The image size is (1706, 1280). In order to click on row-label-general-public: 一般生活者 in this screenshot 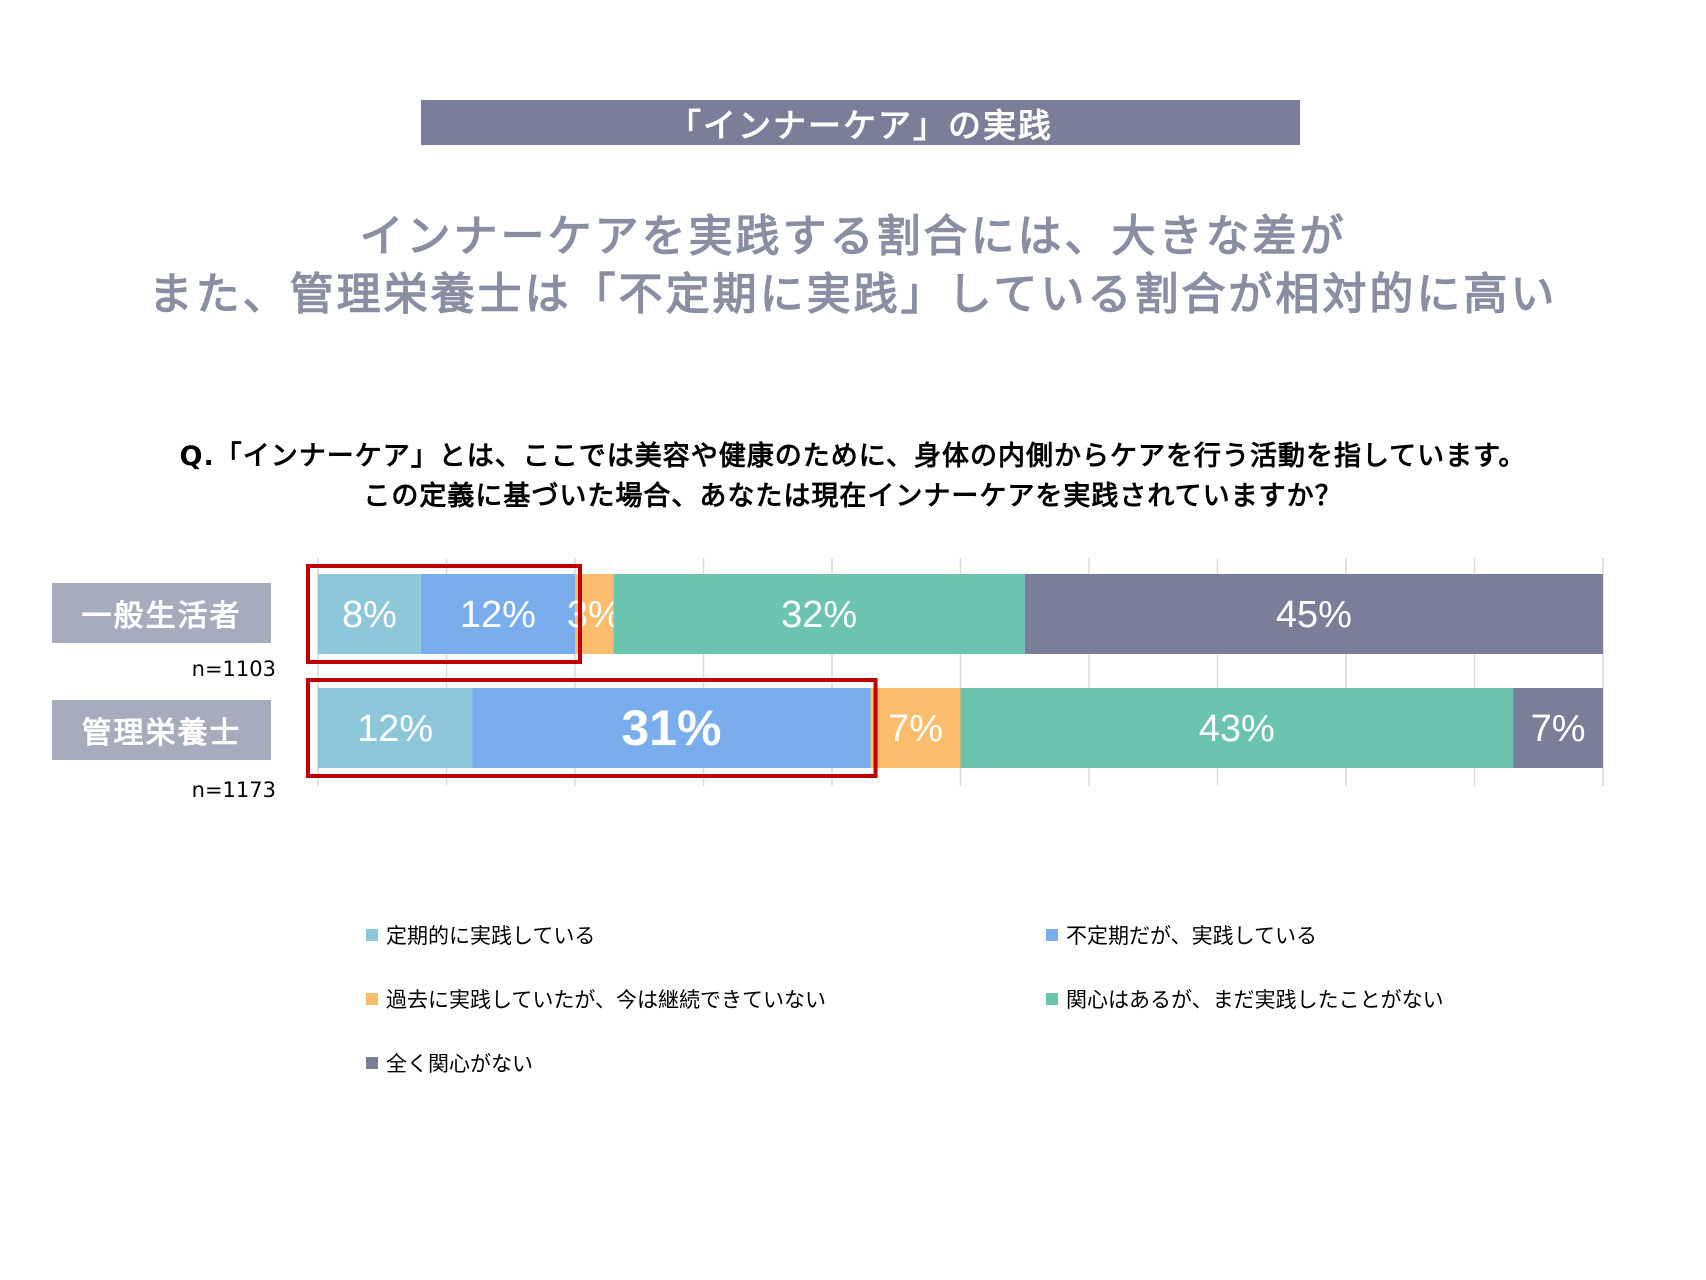, I will do `click(161, 613)`.